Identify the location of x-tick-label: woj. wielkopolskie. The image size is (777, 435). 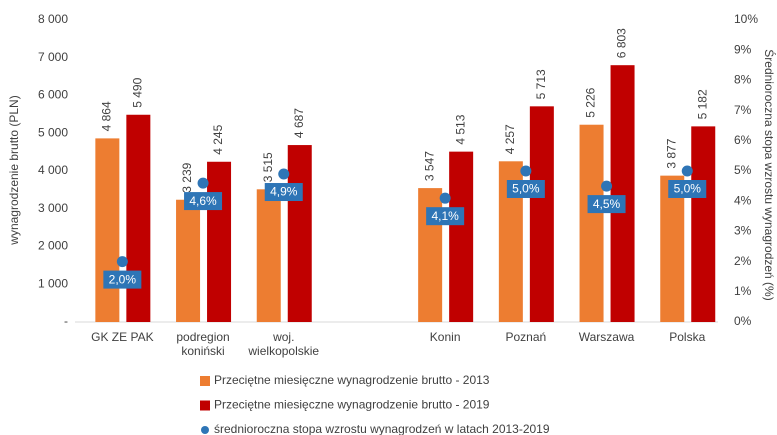
(283, 344).